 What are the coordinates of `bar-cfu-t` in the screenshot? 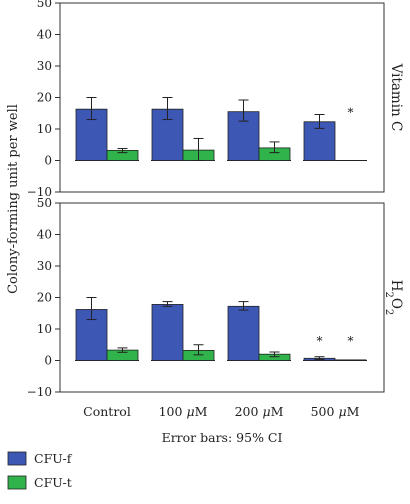 It's located at (350, 360).